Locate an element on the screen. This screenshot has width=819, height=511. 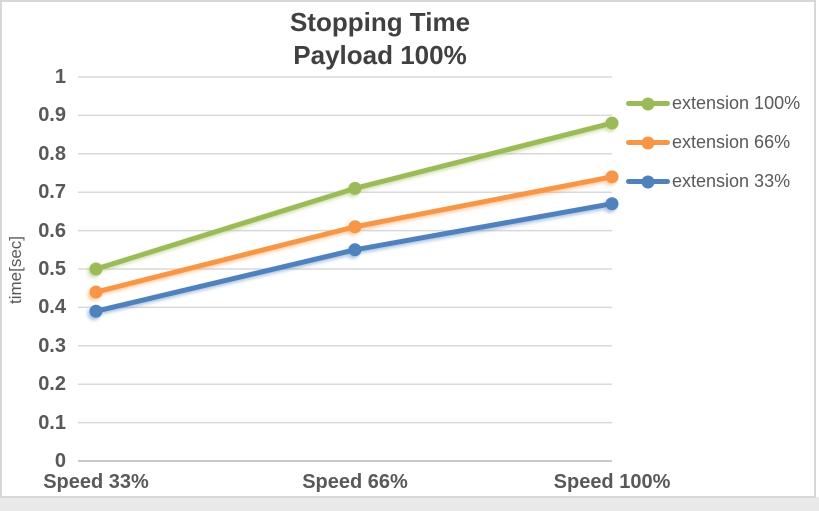
y-tick-label: 0.1 is located at coordinates (52, 422).